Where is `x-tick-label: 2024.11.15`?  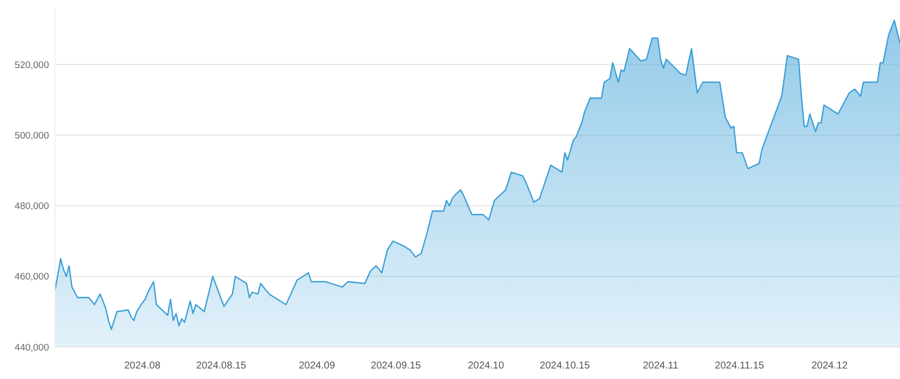 x-tick-label: 2024.11.15 is located at coordinates (739, 366).